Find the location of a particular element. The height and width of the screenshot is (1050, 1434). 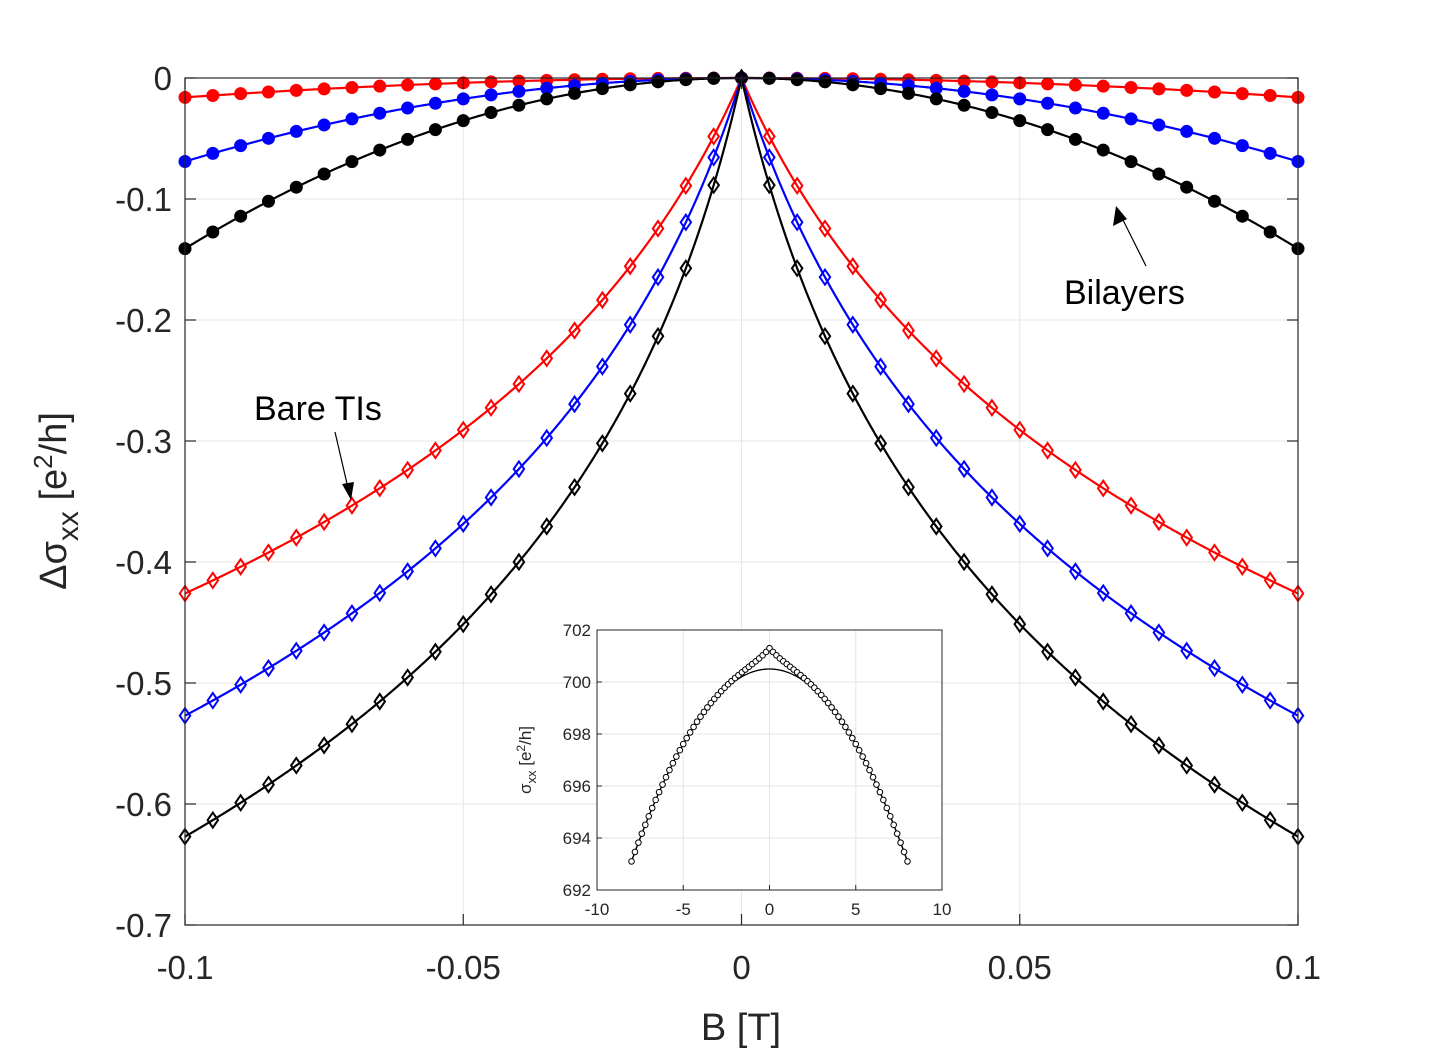

inset-x-tick-label: -5 is located at coordinates (683, 909).